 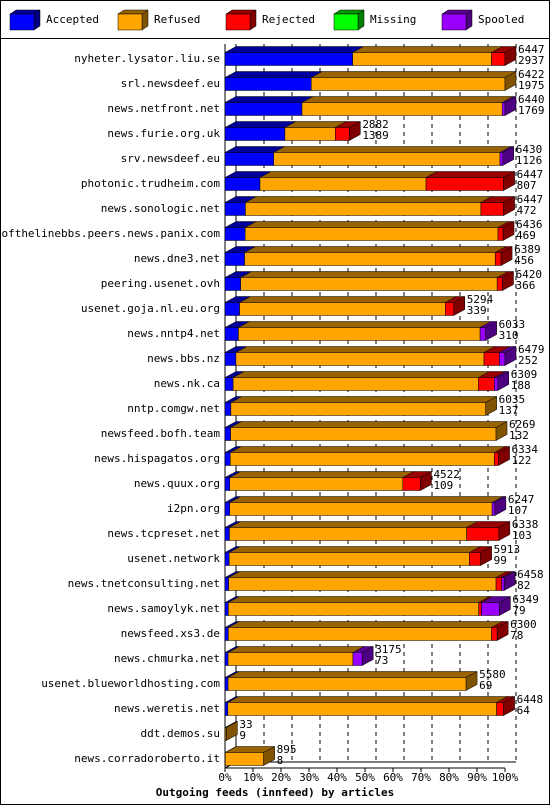 I want to click on category-label: peering.usenet.ovh, so click(x=160, y=283).